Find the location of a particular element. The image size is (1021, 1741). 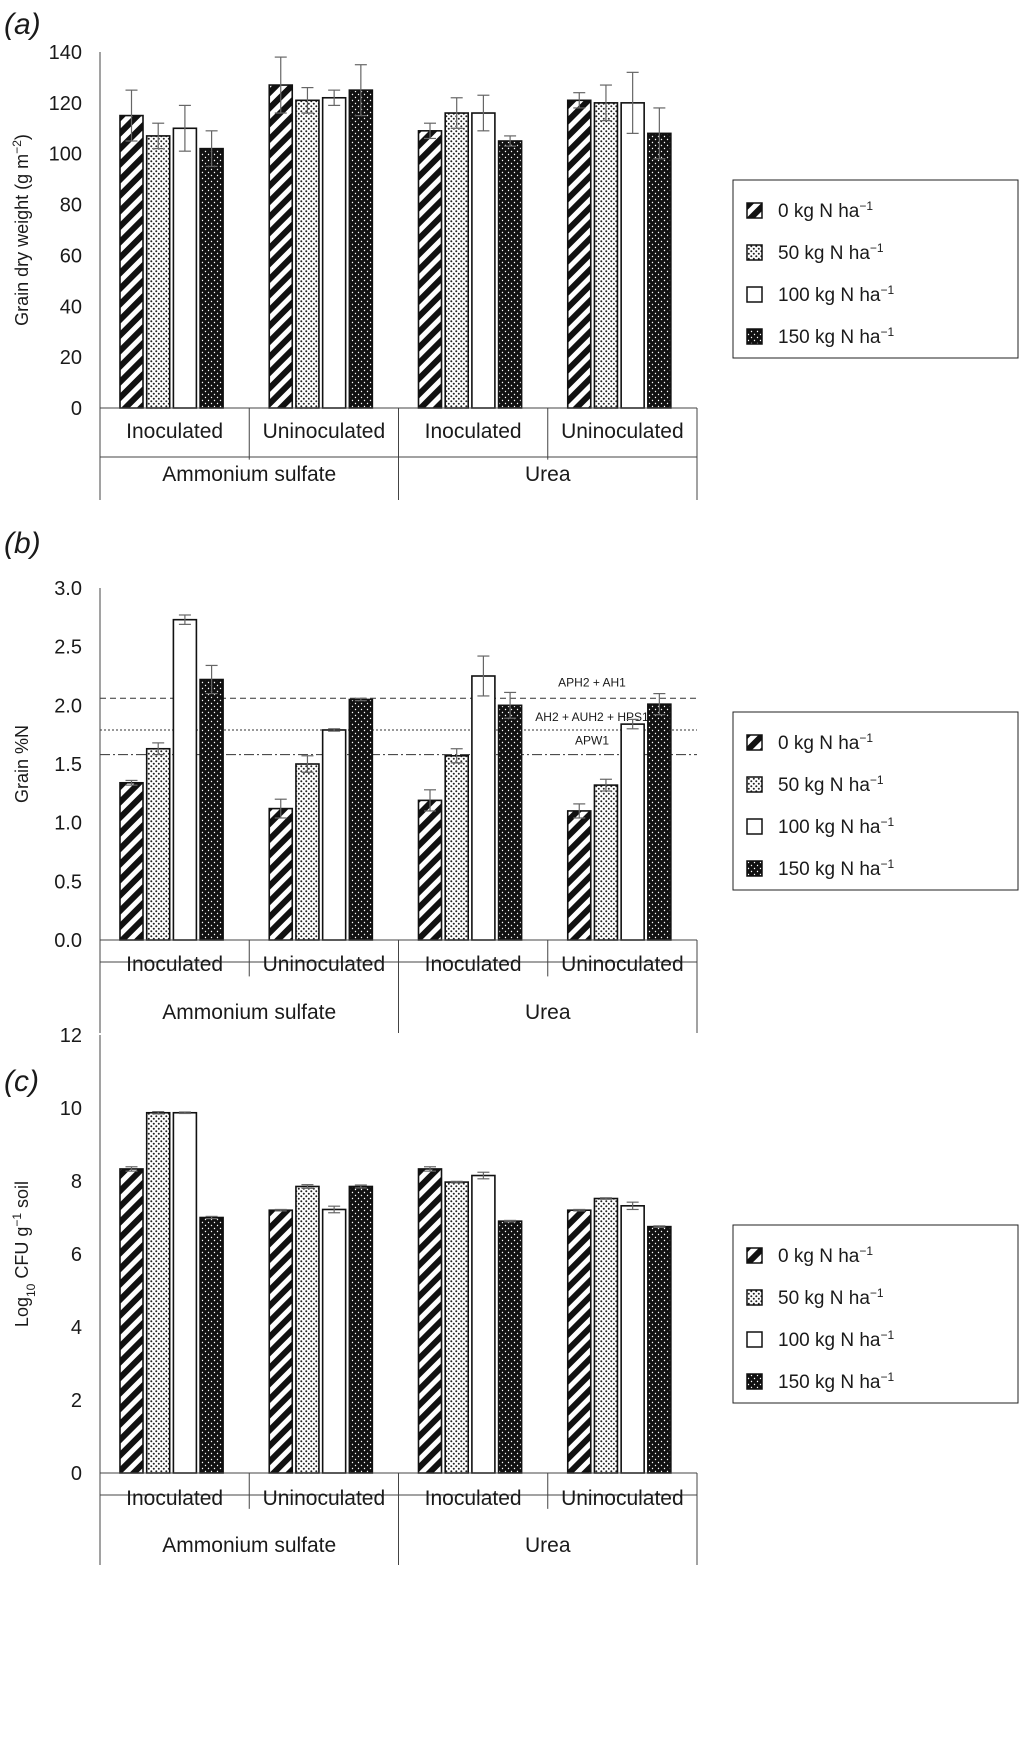

y-tick-label: 80 is located at coordinates (71, 206).